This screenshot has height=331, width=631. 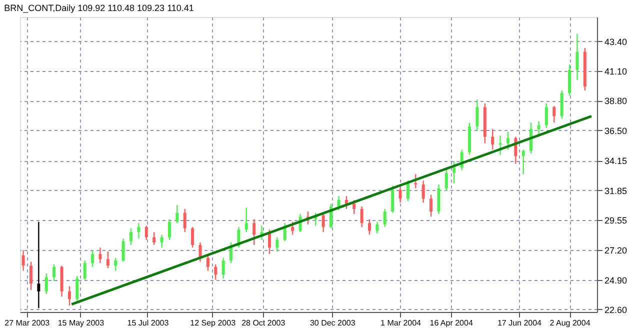 I want to click on x-tick-label: 12 Sep 2003, so click(x=213, y=323).